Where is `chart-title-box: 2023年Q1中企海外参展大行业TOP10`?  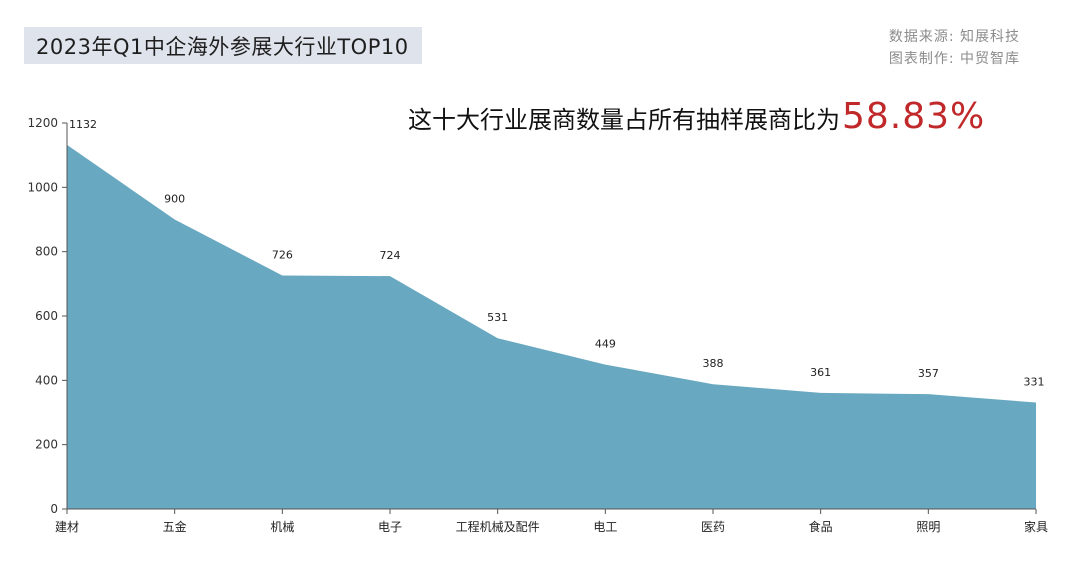 chart-title-box: 2023年Q1中企海外参展大行业TOP10 is located at coordinates (223, 45).